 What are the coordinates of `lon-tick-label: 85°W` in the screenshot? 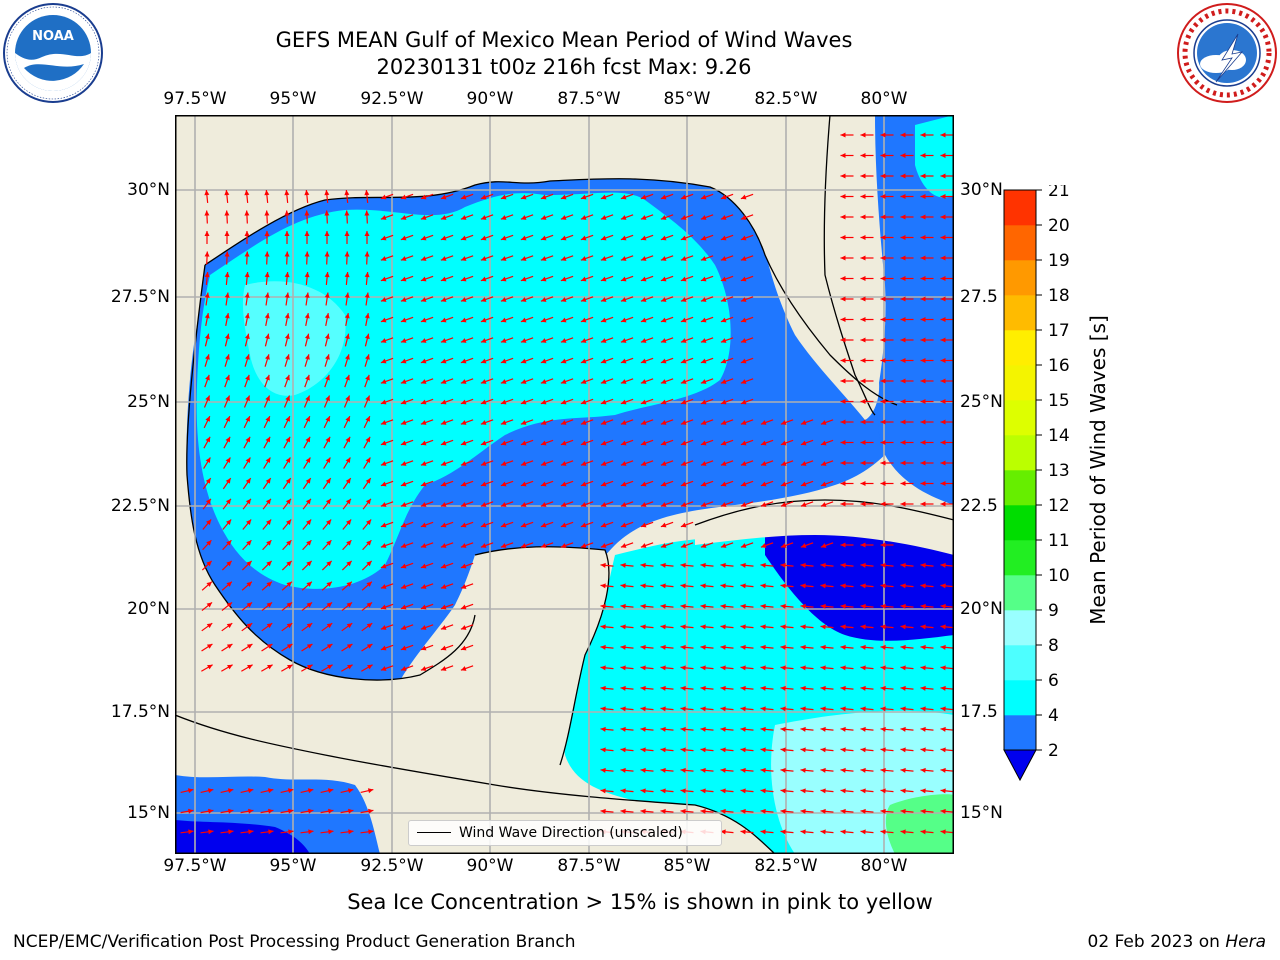 It's located at (687, 866).